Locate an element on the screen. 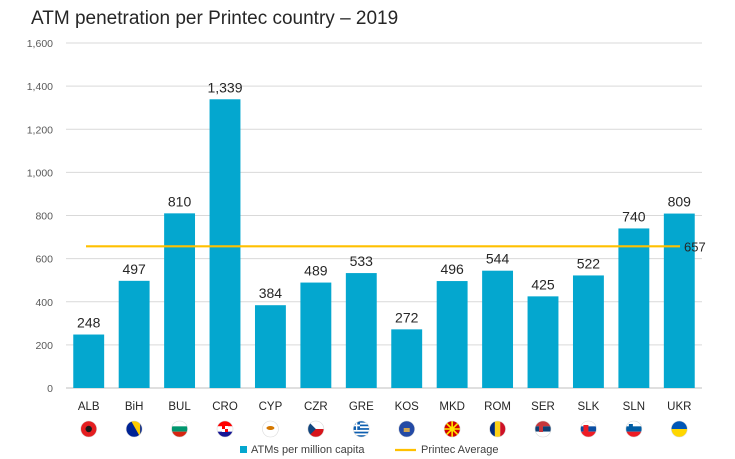 This screenshot has height=459, width=735. data-label: 384 is located at coordinates (271, 293).